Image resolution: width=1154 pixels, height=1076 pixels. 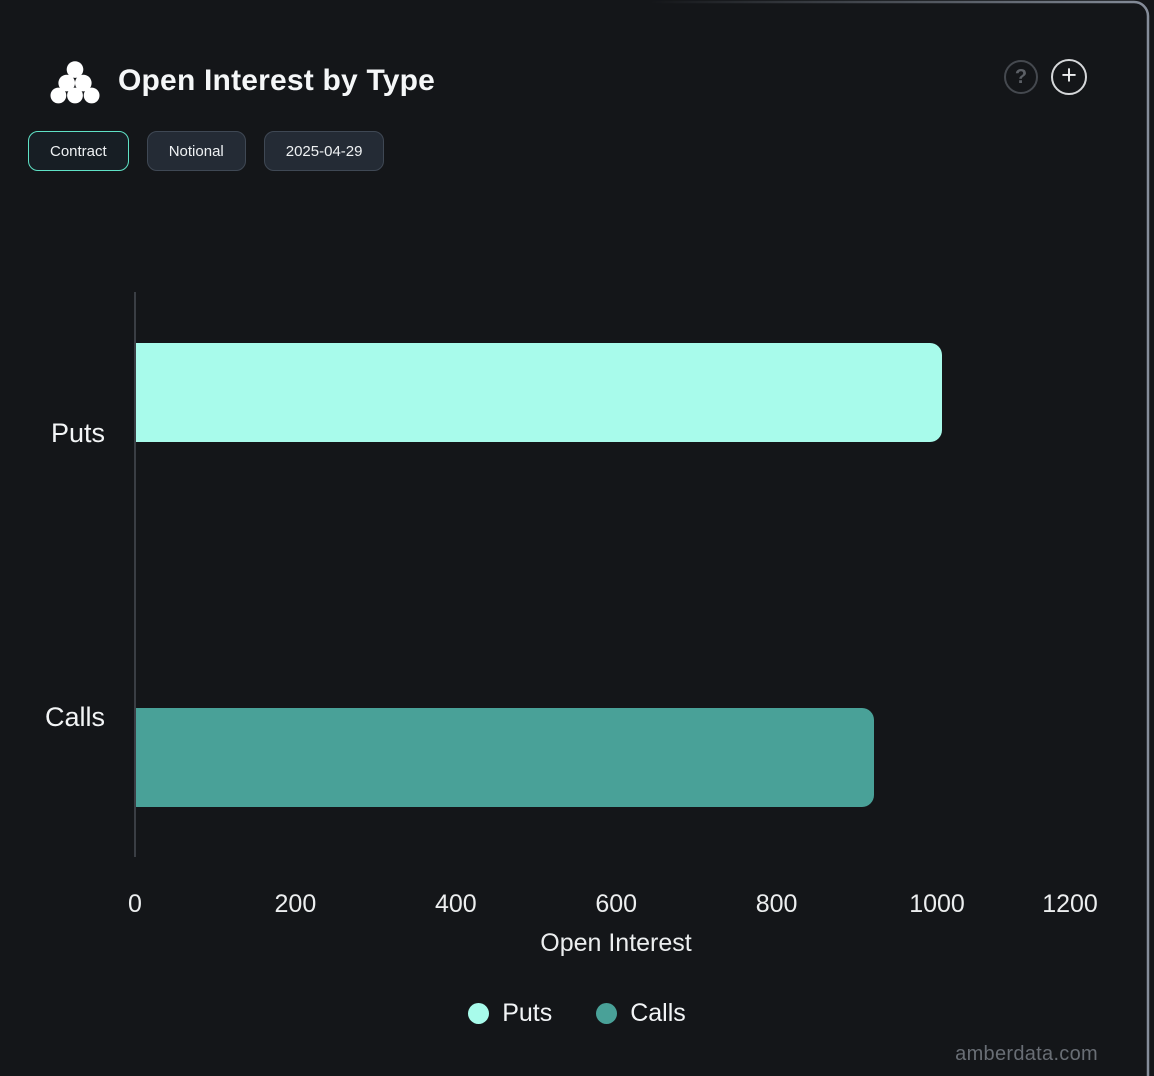 I want to click on legend-item-puts: Puts, so click(x=510, y=1013).